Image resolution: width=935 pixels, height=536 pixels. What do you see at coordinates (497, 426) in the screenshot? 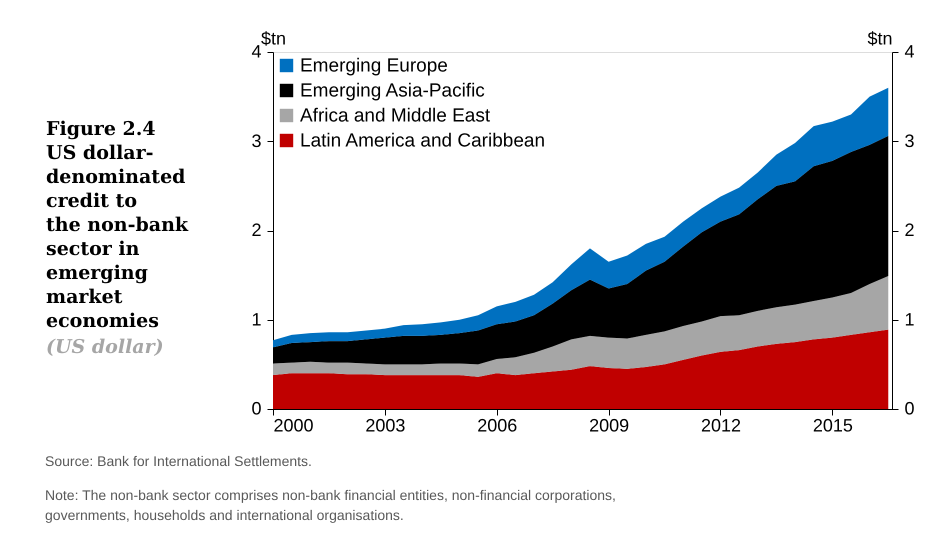
I see `x-tick-label: 2006` at bounding box center [497, 426].